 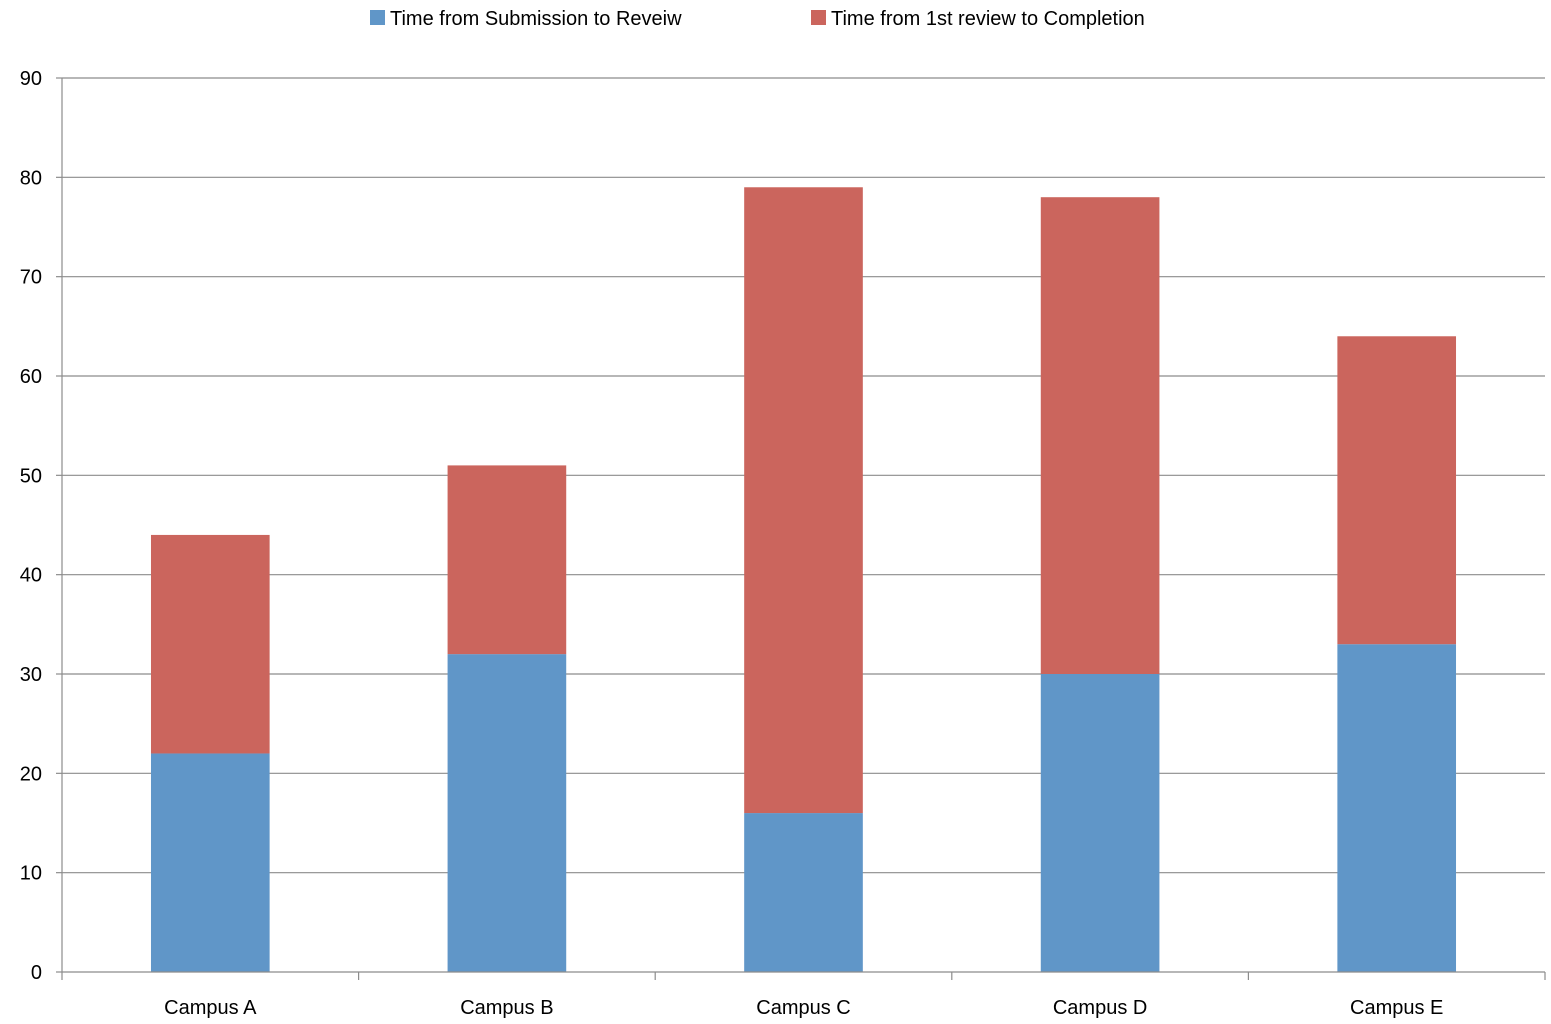 What do you see at coordinates (803, 500) in the screenshot?
I see `bar-review-to-completion-campus-c` at bounding box center [803, 500].